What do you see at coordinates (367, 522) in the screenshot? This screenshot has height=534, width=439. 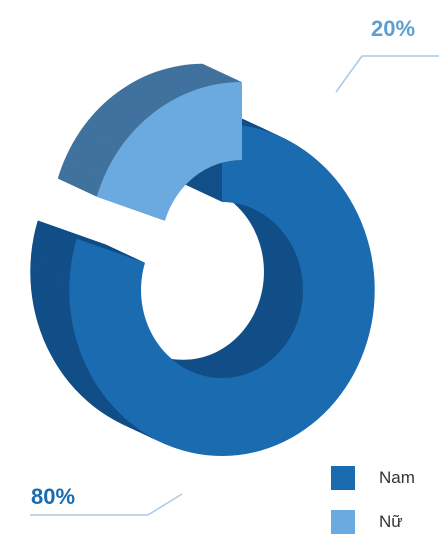 I see `legend-item-female: Nữ` at bounding box center [367, 522].